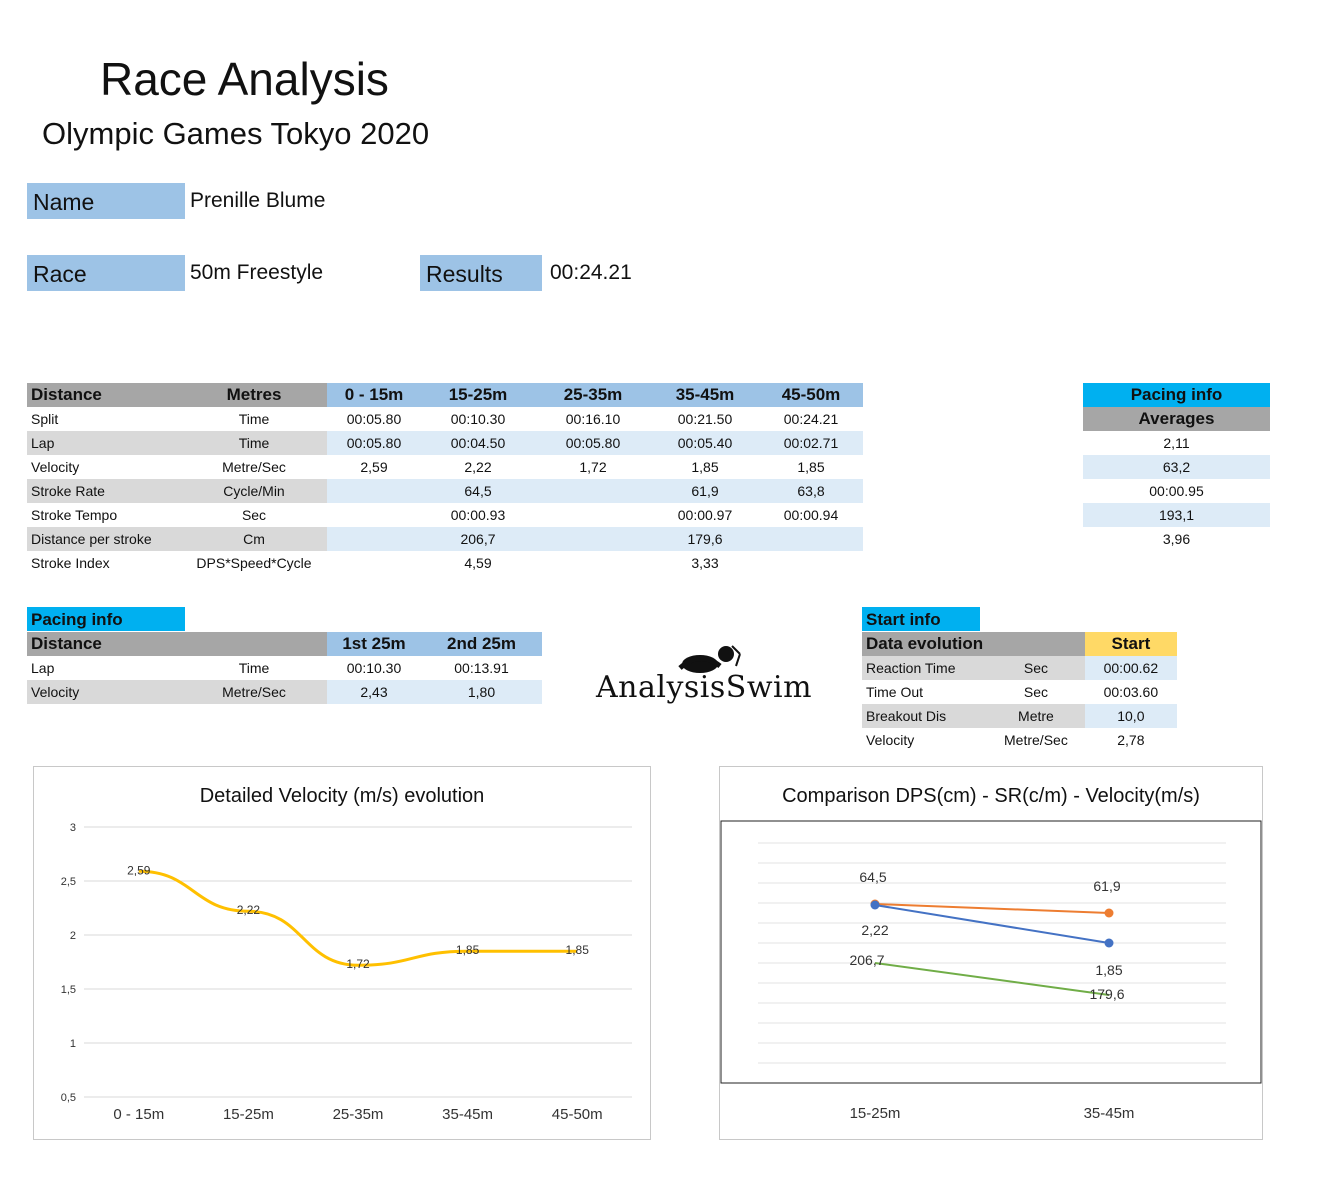  Describe the element at coordinates (1176, 419) in the screenshot. I see `averages-subtitle: Averages` at that location.